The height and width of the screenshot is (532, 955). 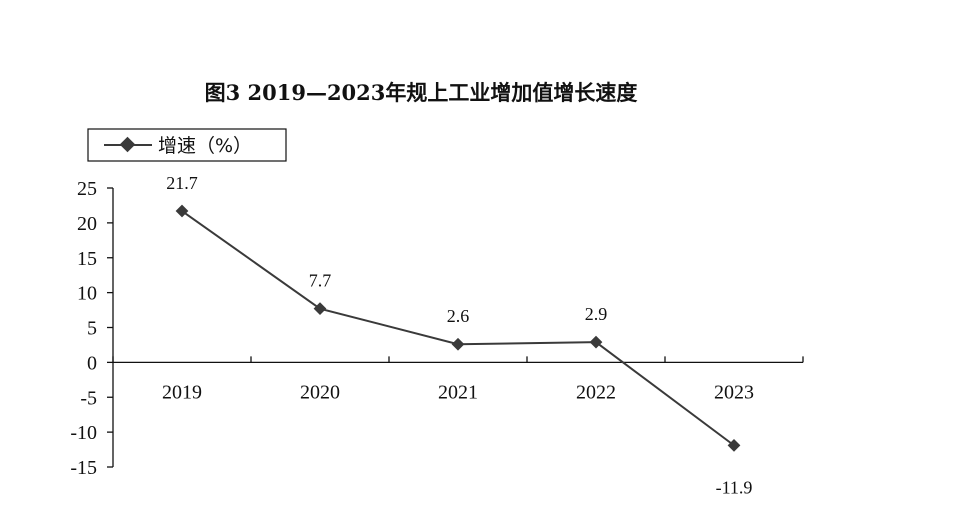 I want to click on y-tick-label: 10, so click(x=87, y=294).